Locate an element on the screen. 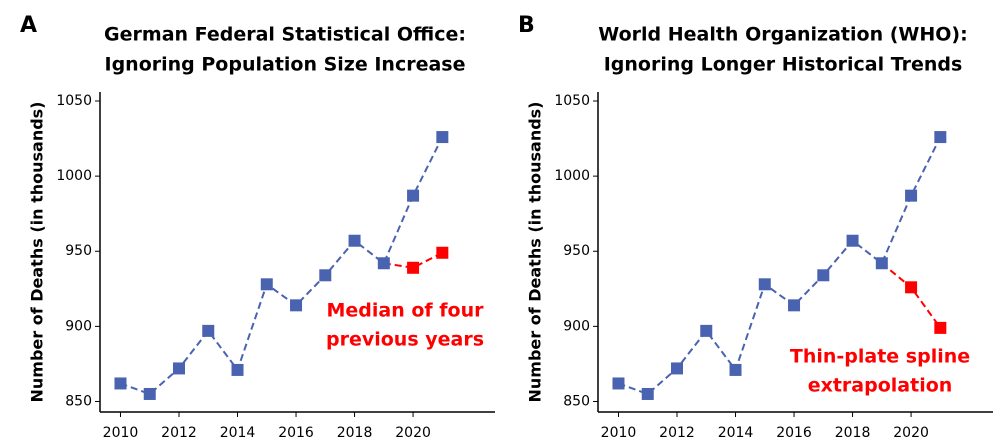  annotation: Thin-plate spline is located at coordinates (880, 357).